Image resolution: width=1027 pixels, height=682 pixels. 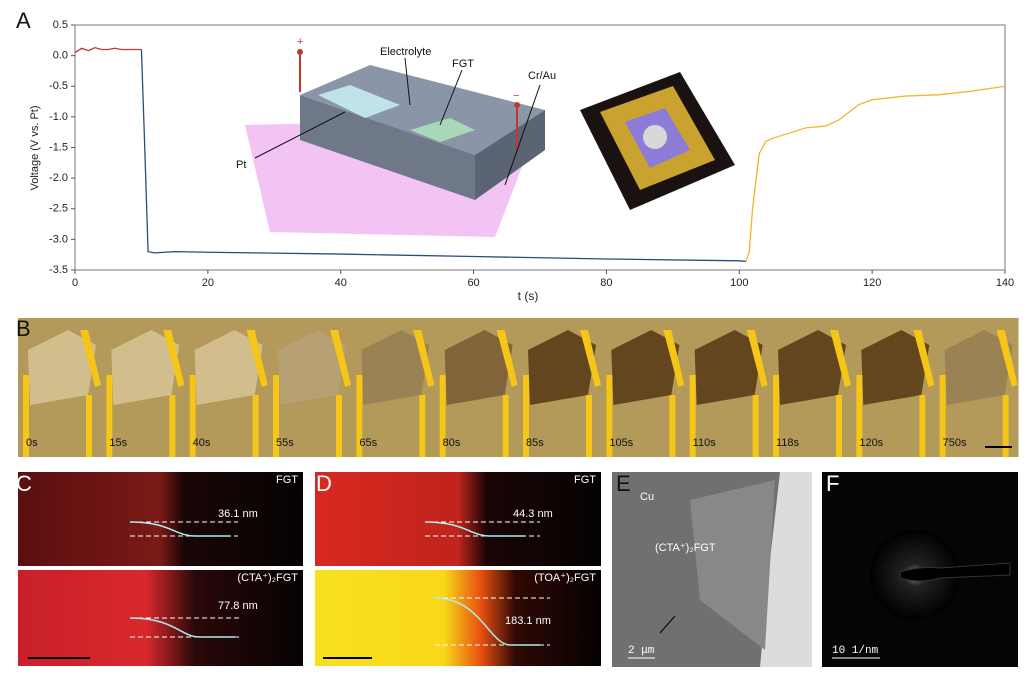 What do you see at coordinates (267, 578) in the screenshot?
I see `sample-label: (CTA⁺)₂FGT` at bounding box center [267, 578].